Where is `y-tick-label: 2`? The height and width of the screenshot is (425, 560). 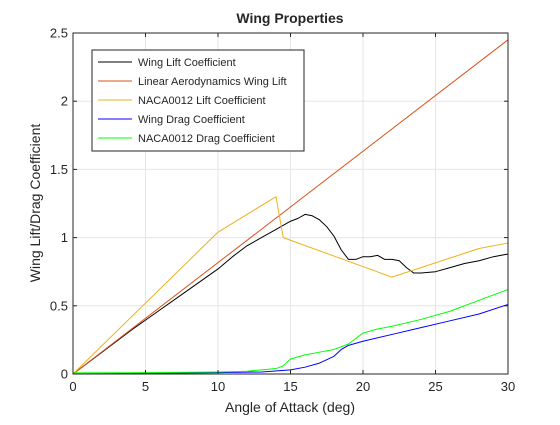 y-tick-label: 2 is located at coordinates (64, 101).